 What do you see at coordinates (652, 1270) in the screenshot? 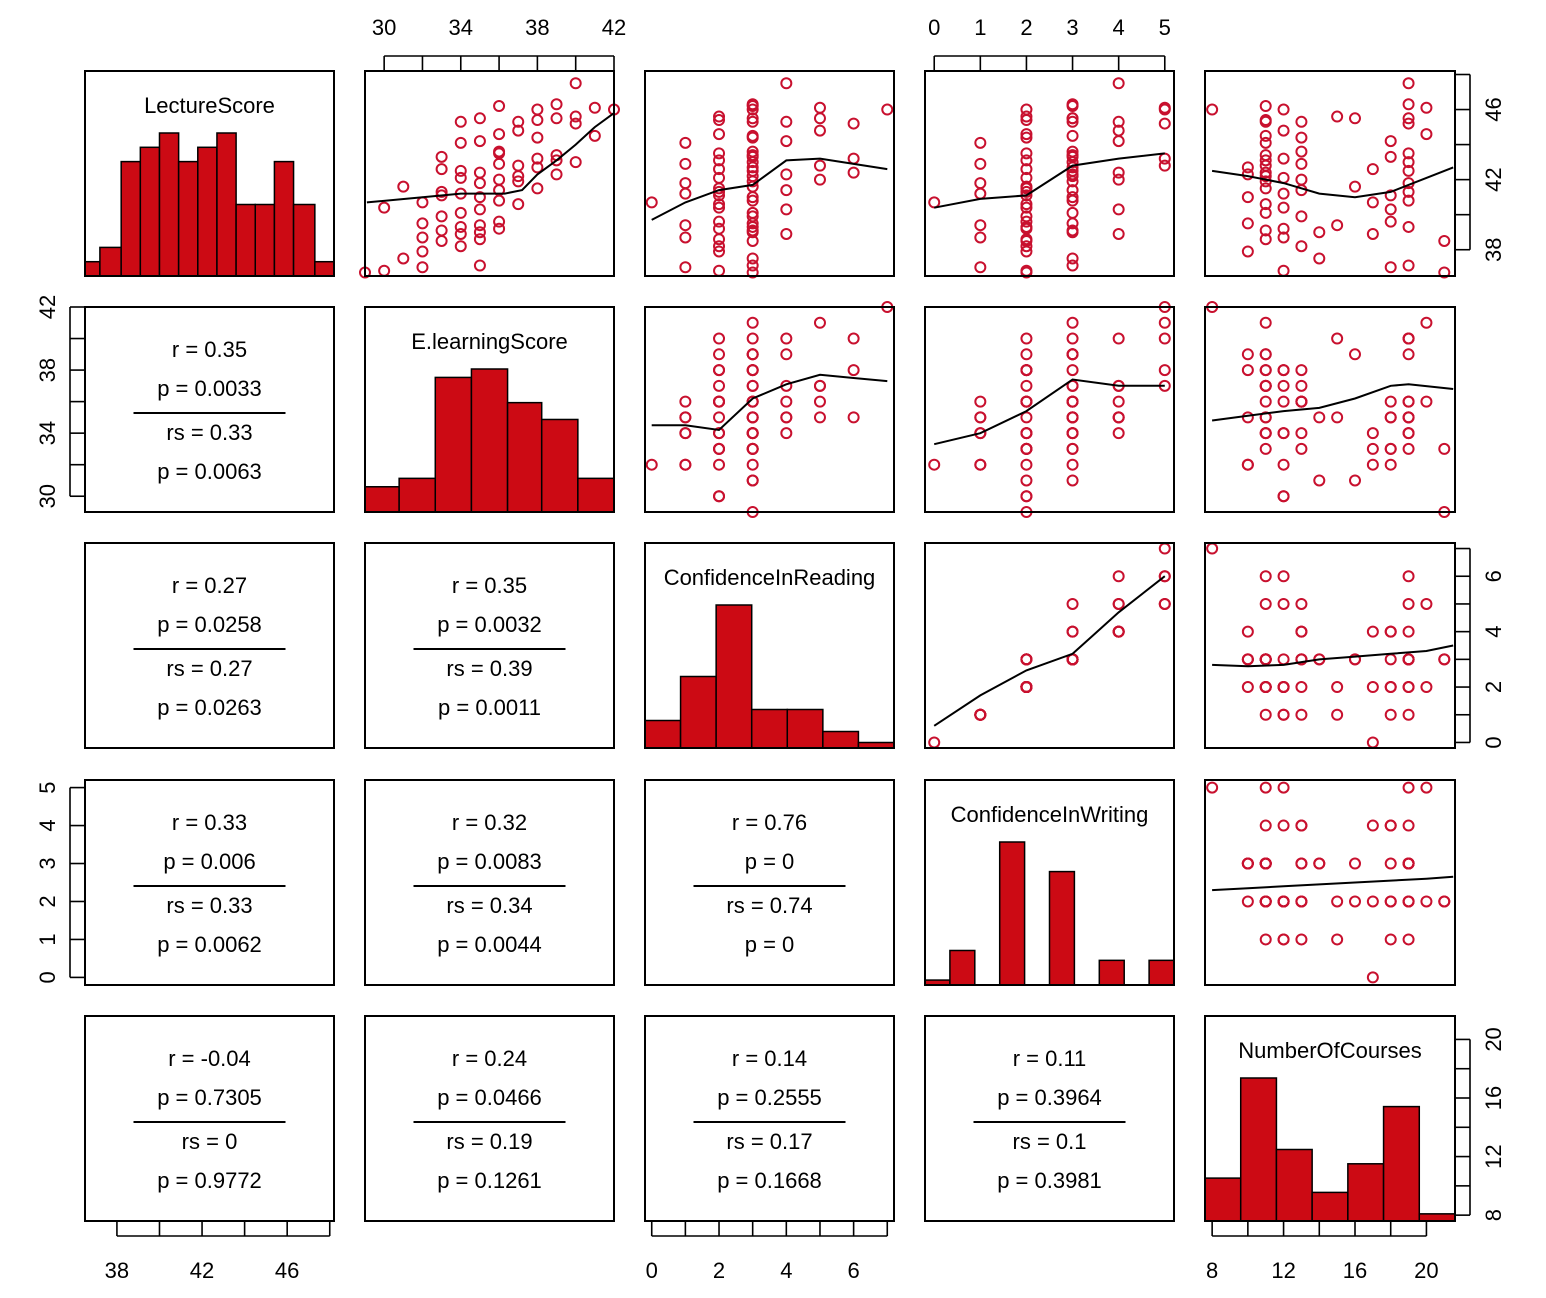
I see `tick-label: 0` at bounding box center [652, 1270].